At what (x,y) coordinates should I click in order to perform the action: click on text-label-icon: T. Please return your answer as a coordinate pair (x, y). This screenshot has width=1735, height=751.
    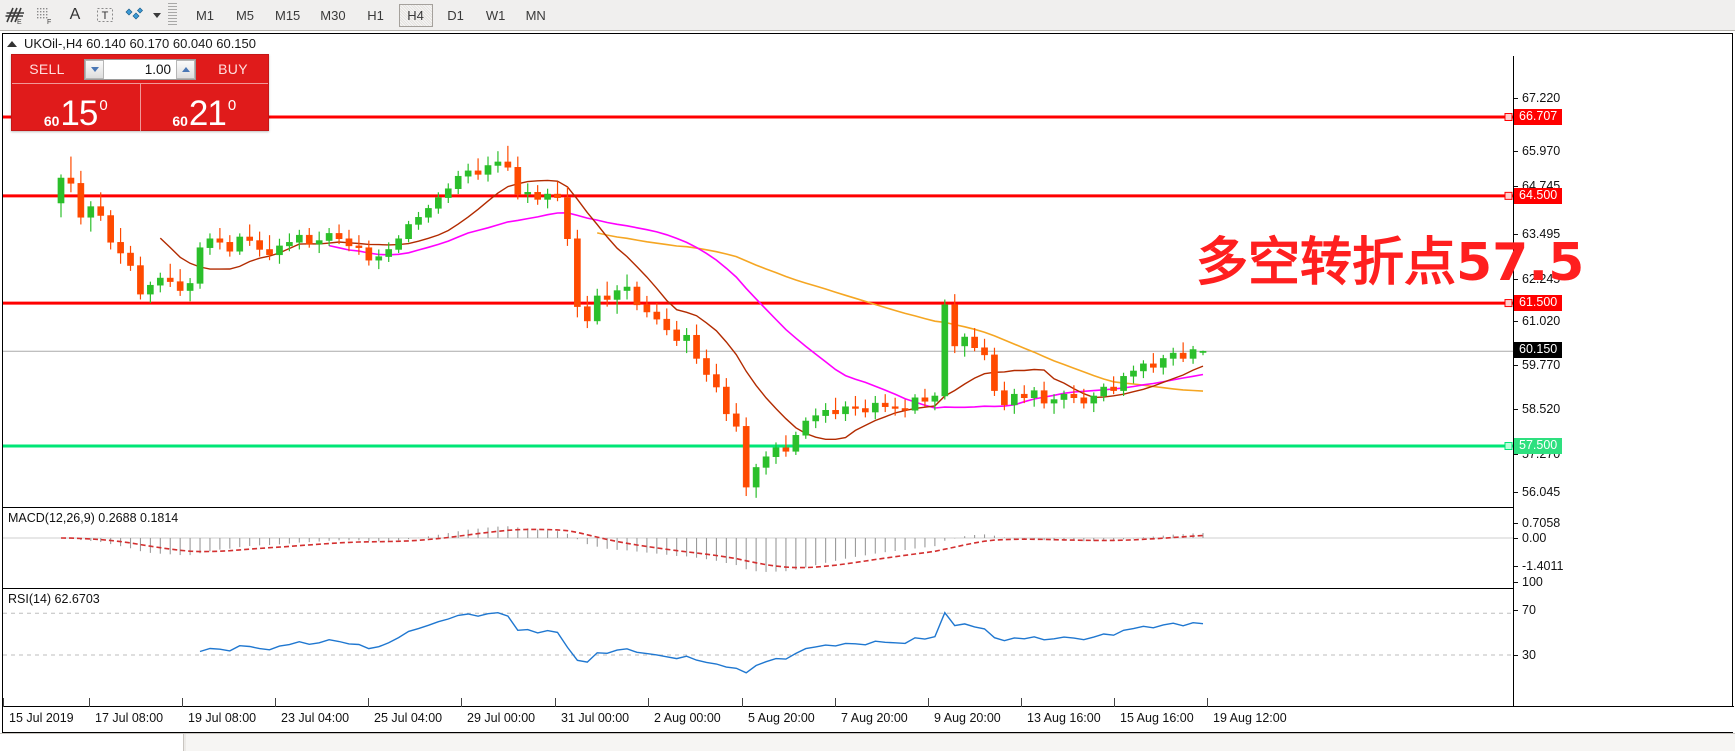
    Looking at the image, I should click on (105, 15).